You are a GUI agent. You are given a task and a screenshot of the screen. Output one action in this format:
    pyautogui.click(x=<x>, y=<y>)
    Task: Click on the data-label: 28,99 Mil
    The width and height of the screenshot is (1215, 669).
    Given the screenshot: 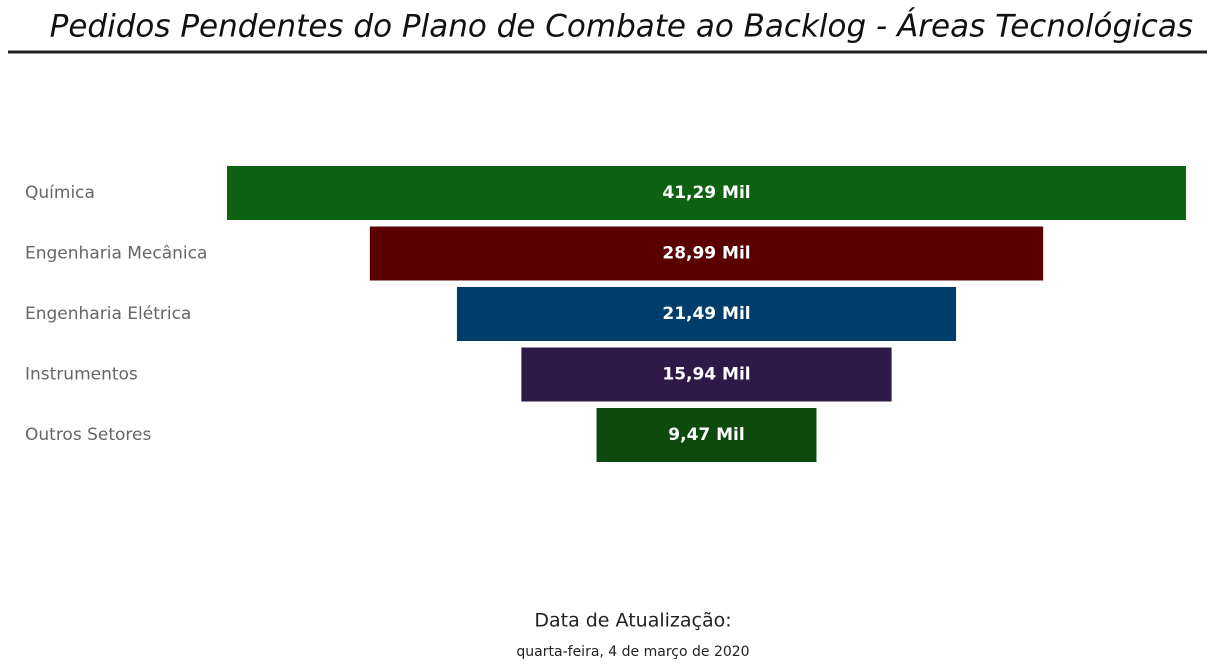 What is the action you would take?
    pyautogui.click(x=706, y=254)
    